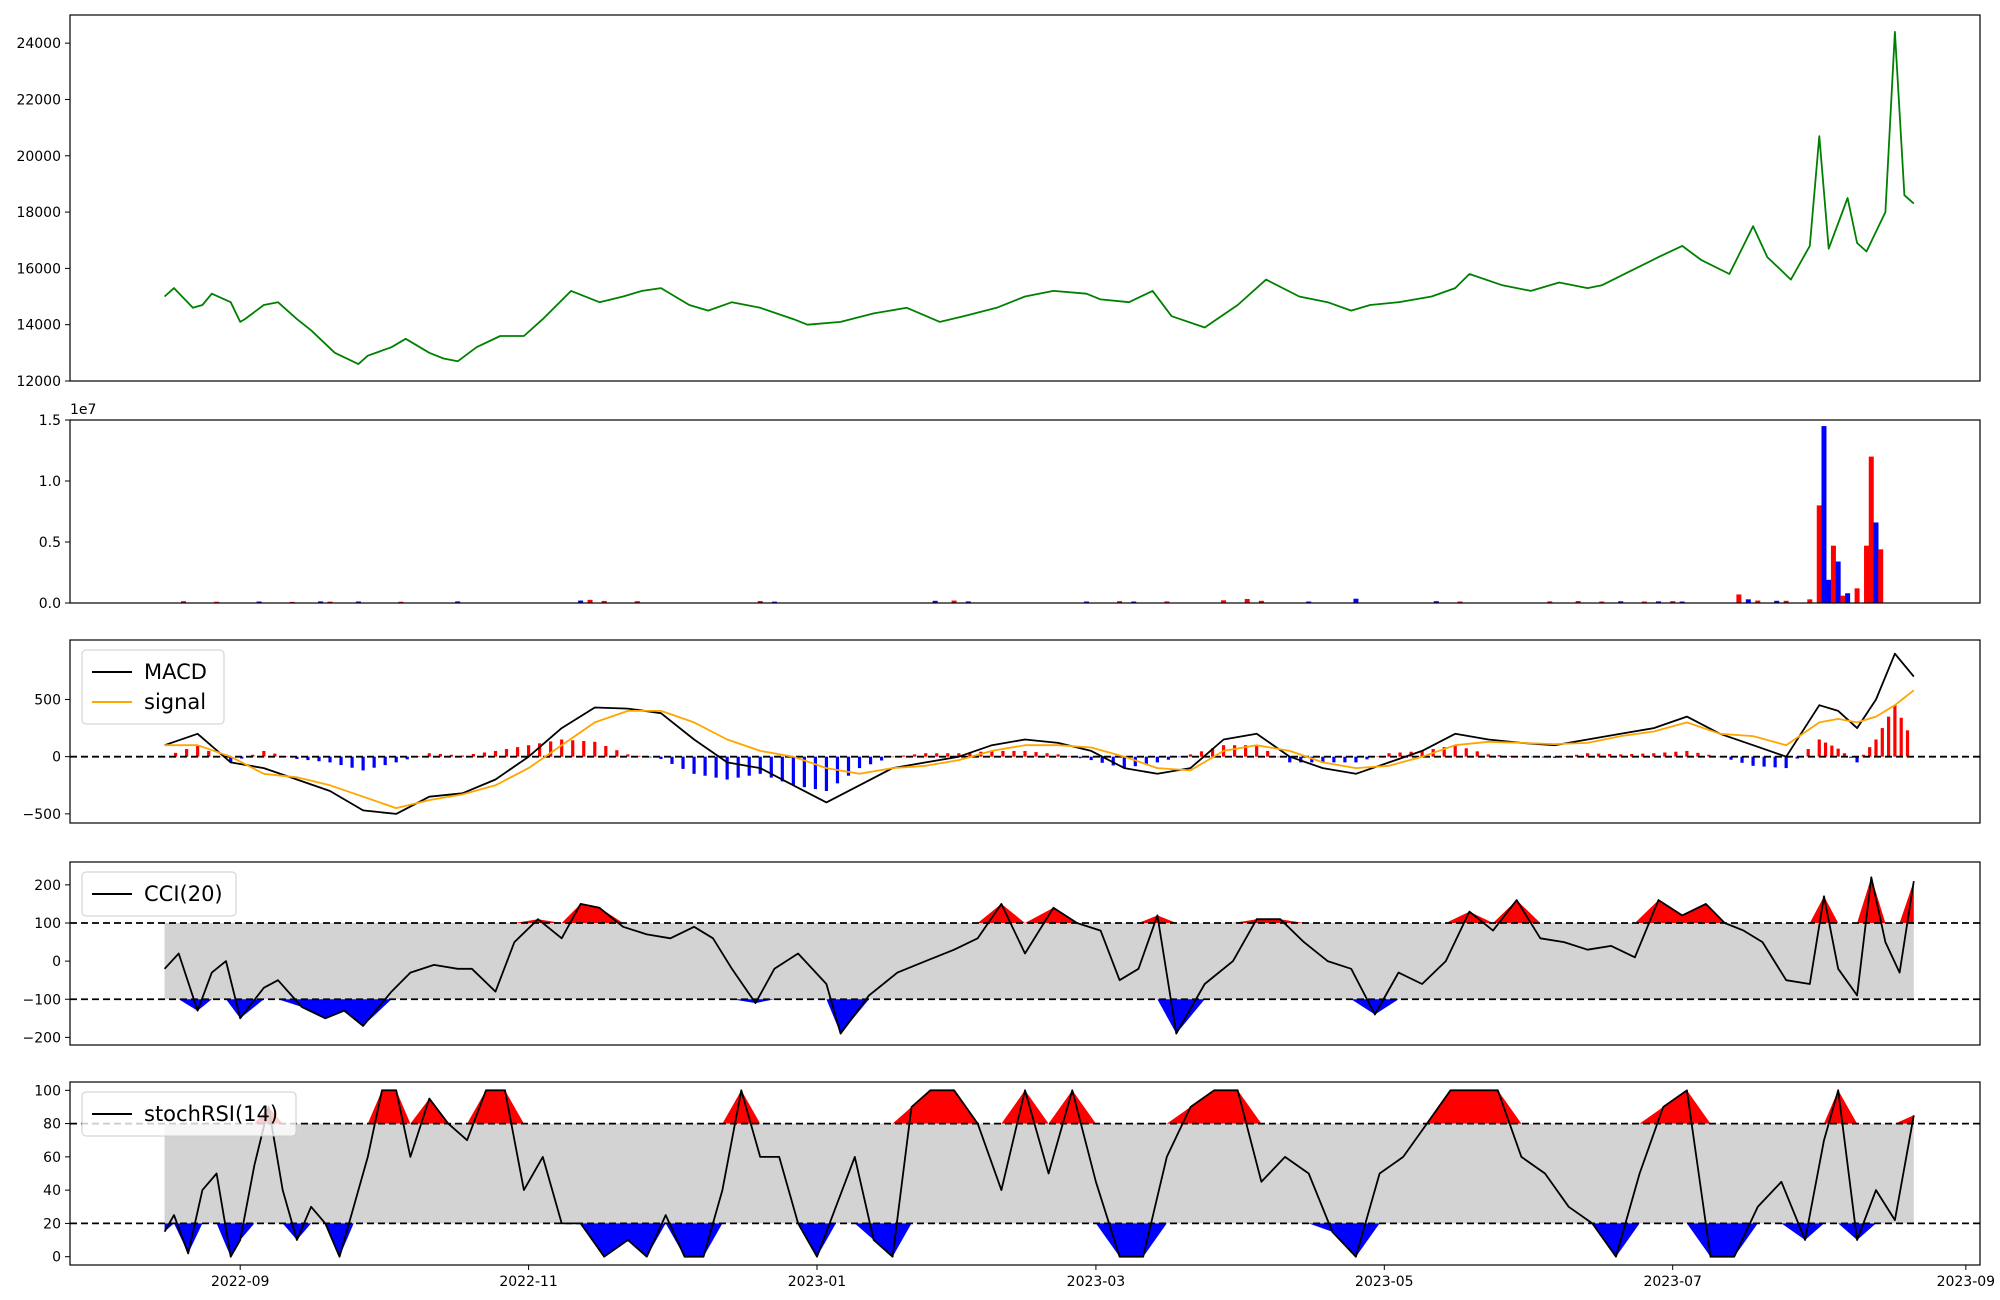 This screenshot has width=2000, height=1300. I want to click on x-tick-label: 2023-05, so click(1384, 1282).